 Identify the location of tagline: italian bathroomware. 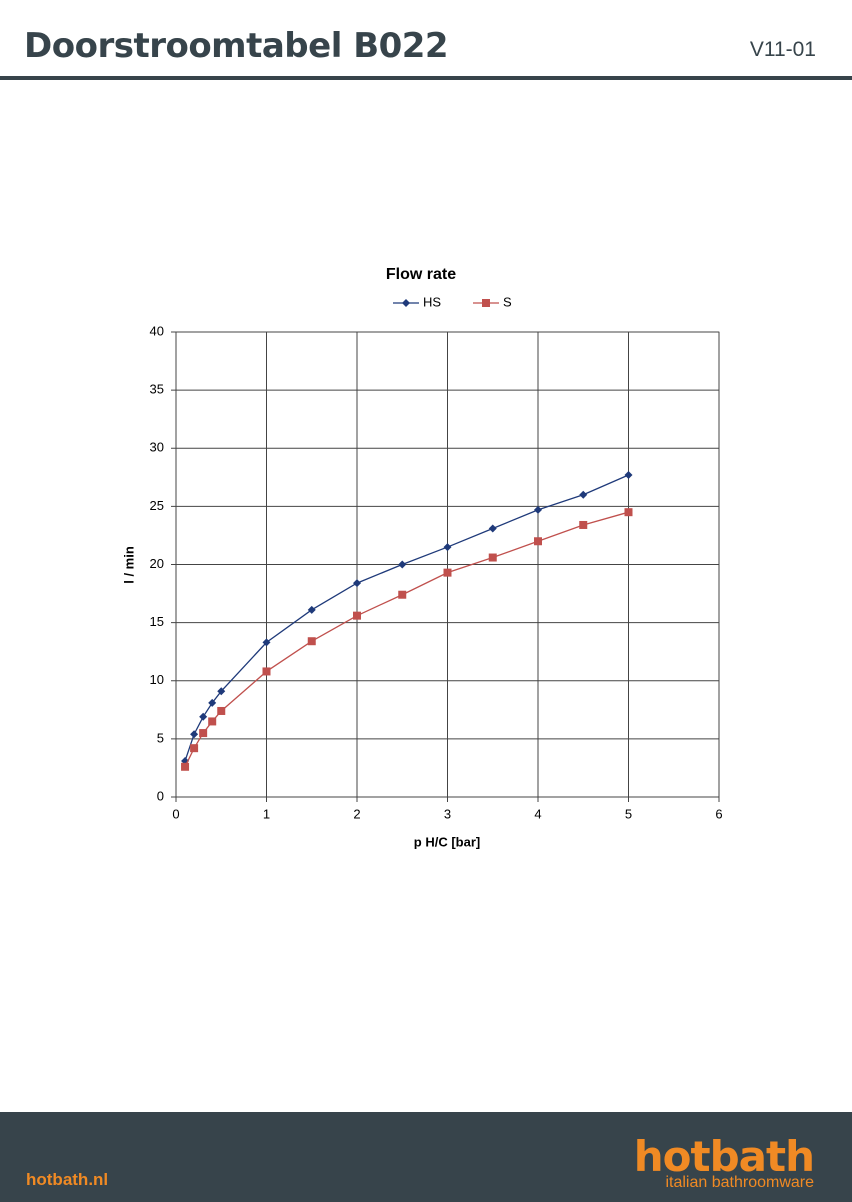
(739, 1182).